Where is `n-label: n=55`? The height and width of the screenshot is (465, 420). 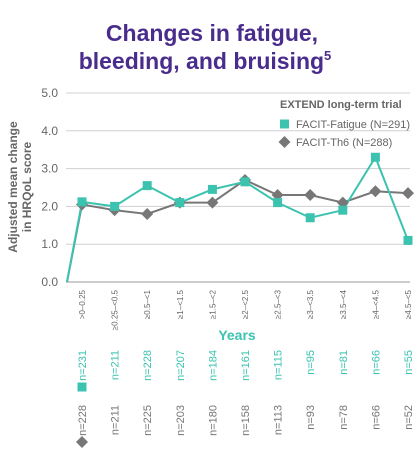 n-label: n=55 is located at coordinates (409, 362).